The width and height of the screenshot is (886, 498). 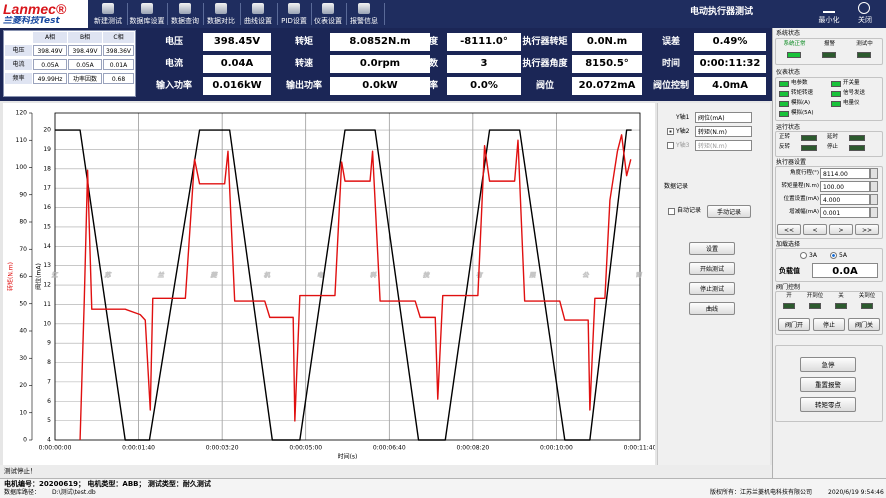 I want to click on load-option: 5A, so click(x=843, y=255).